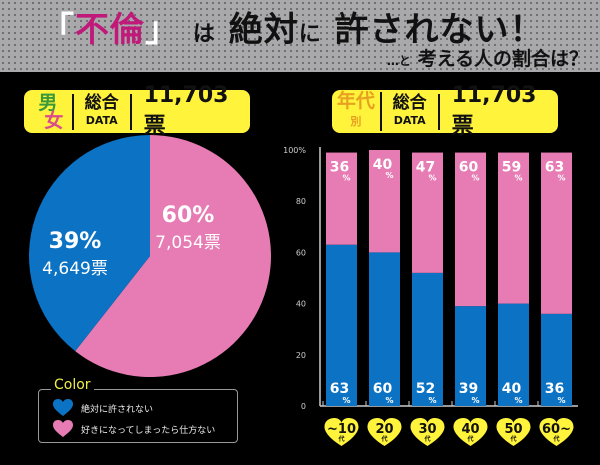 The image size is (600, 465). I want to click on category-label: 20, so click(384, 429).